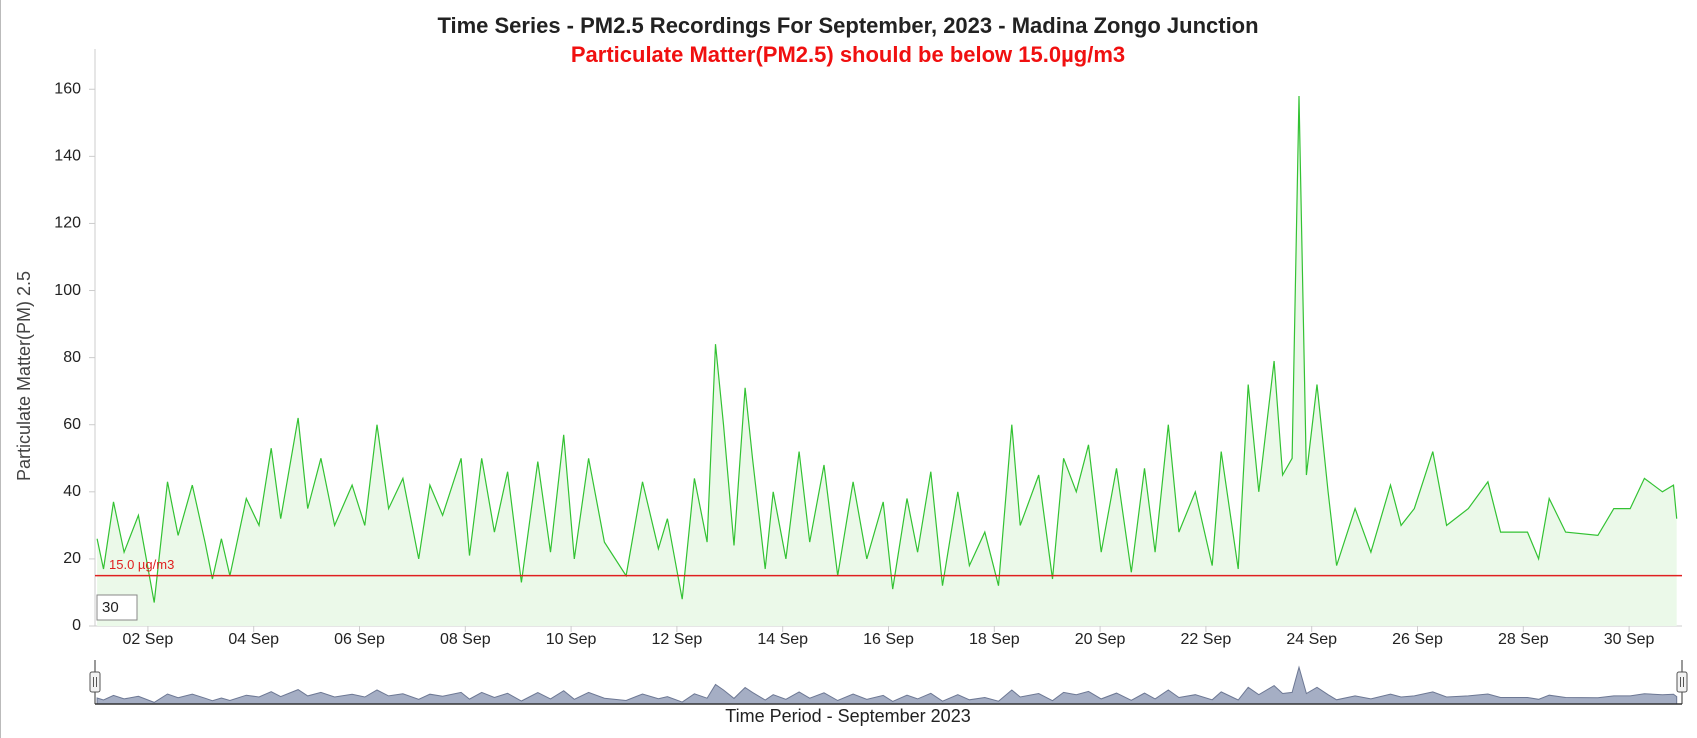  I want to click on y-tick-label: 160, so click(67, 88).